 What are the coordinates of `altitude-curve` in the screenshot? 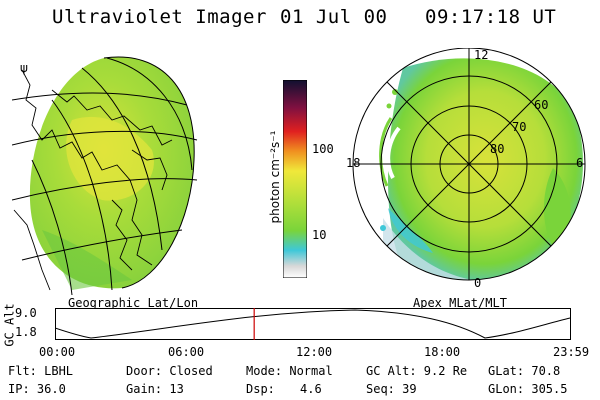 It's located at (313, 324).